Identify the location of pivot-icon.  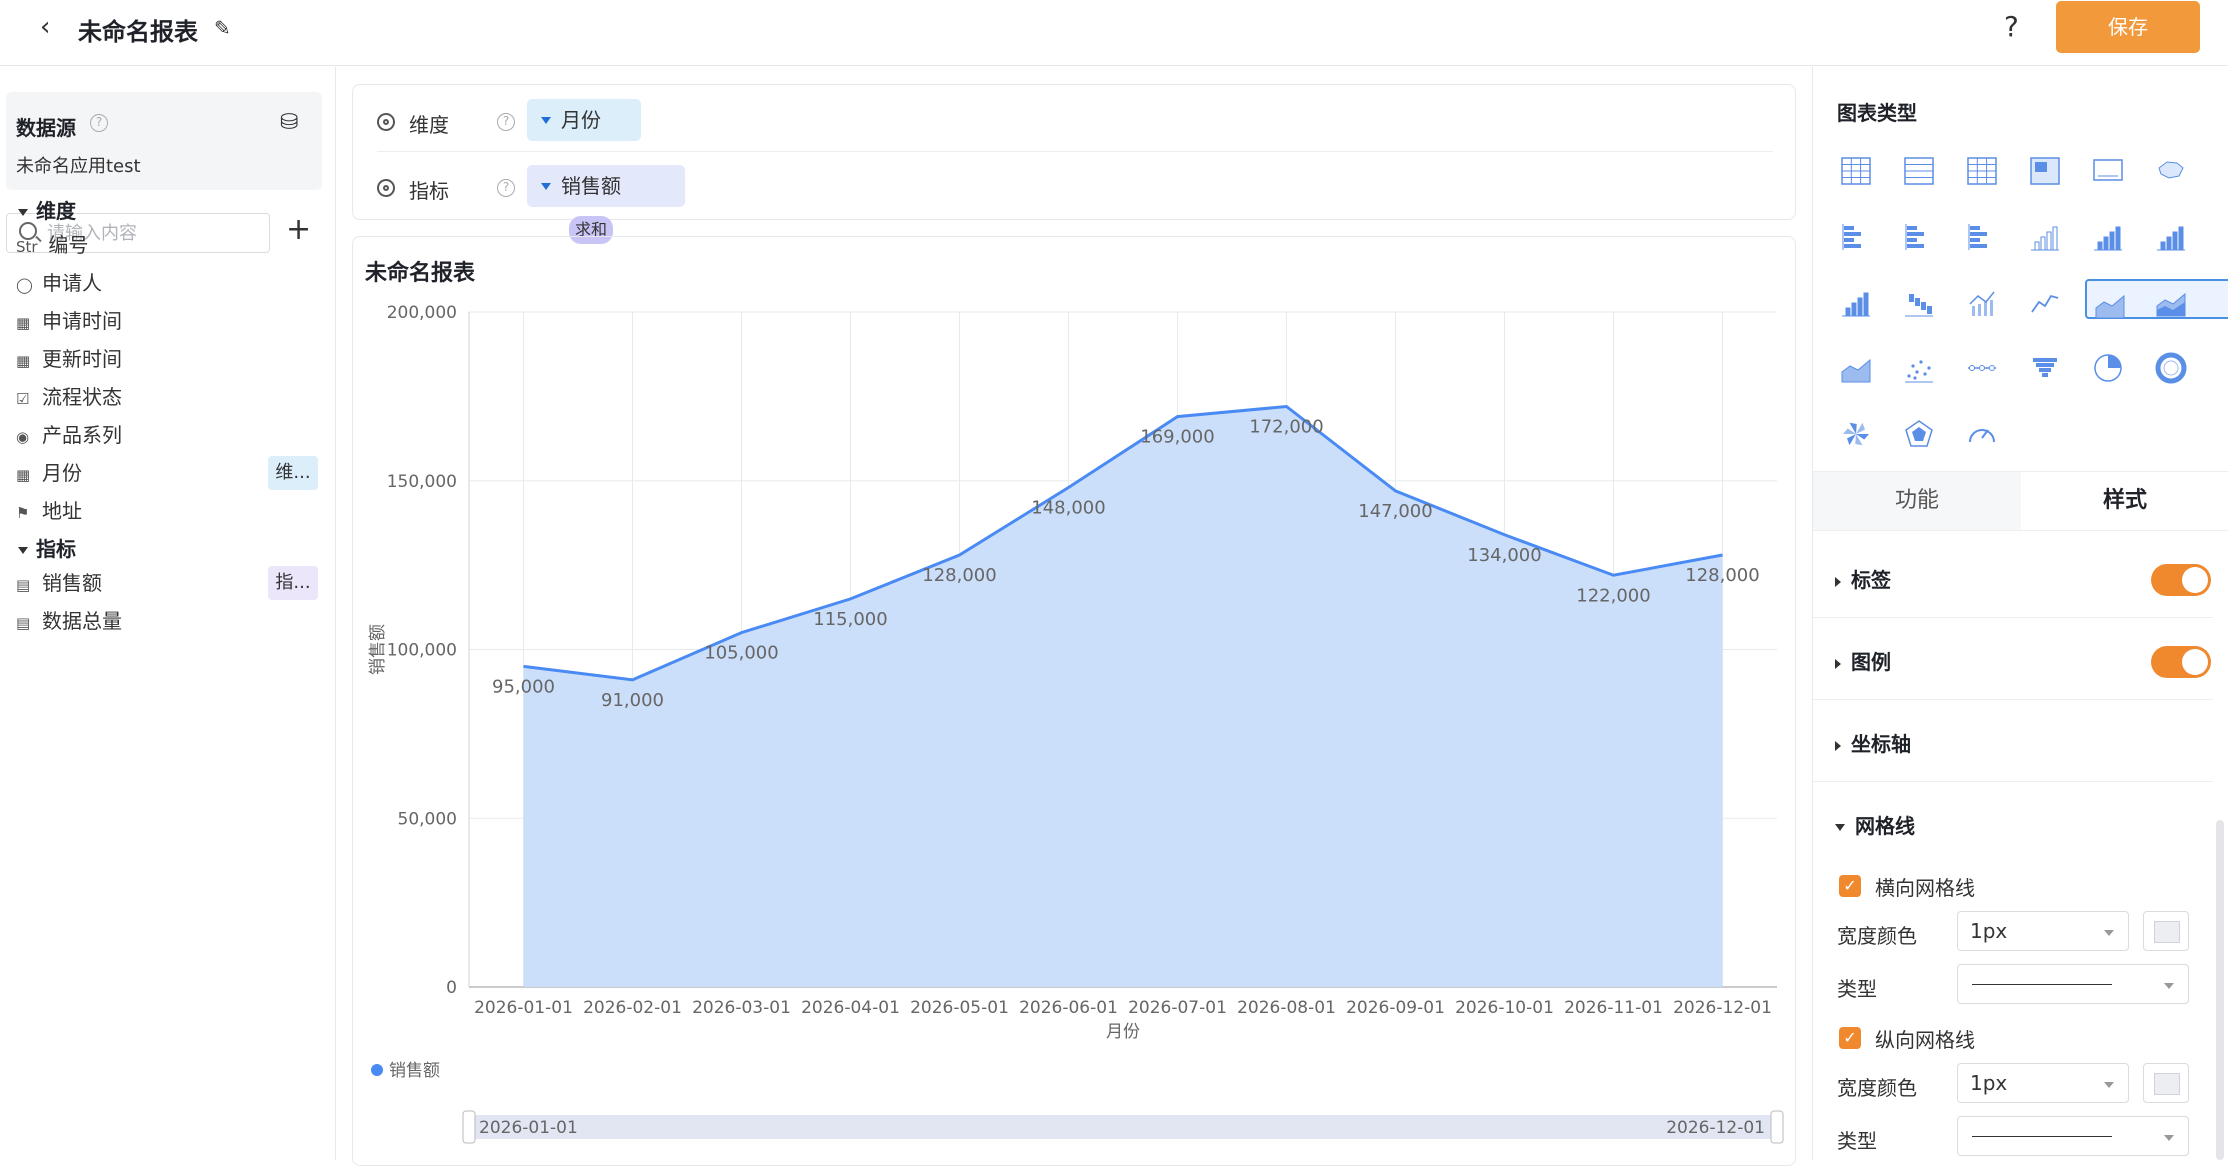
(2045, 170).